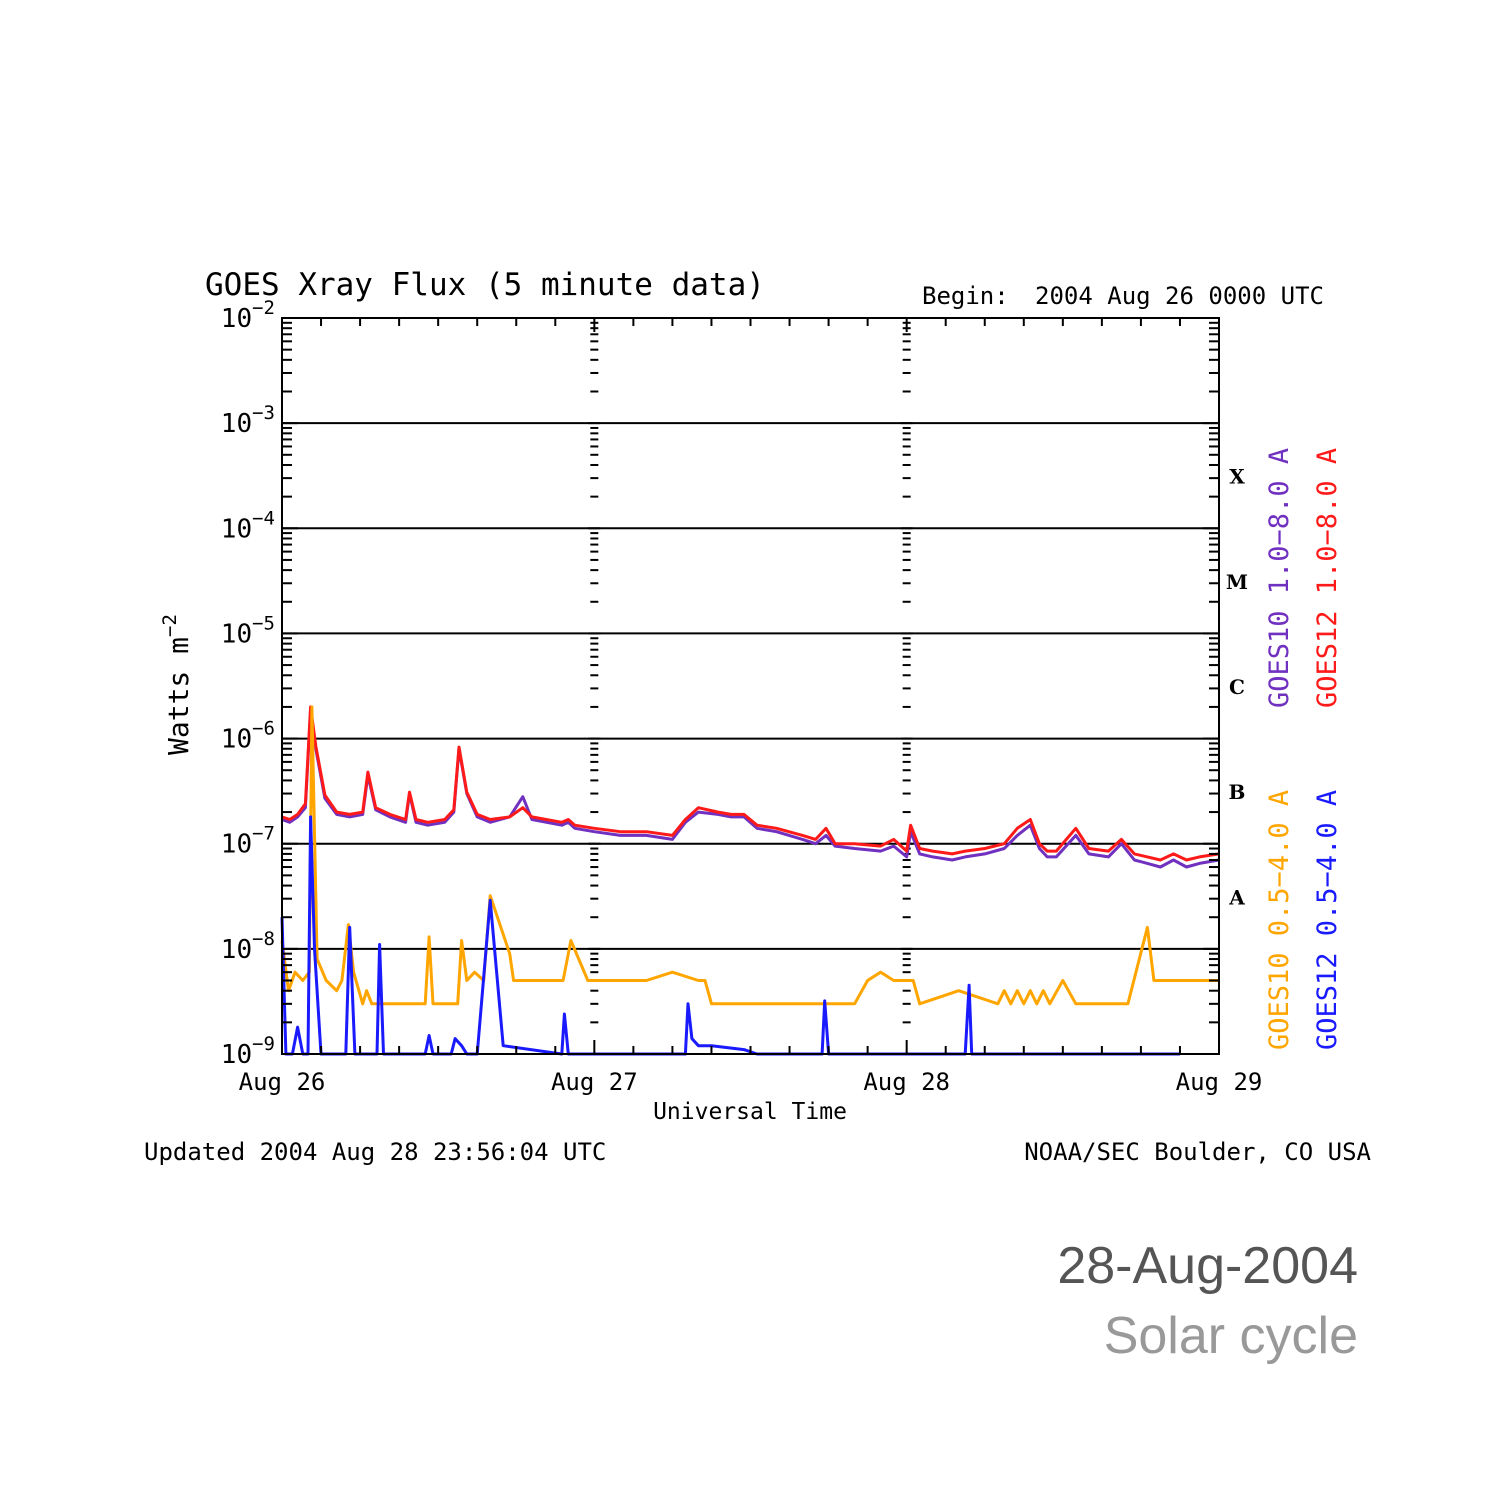 The image size is (1489, 1488). I want to click on y-tick-label-3: 10⁻⁶, so click(248, 736).